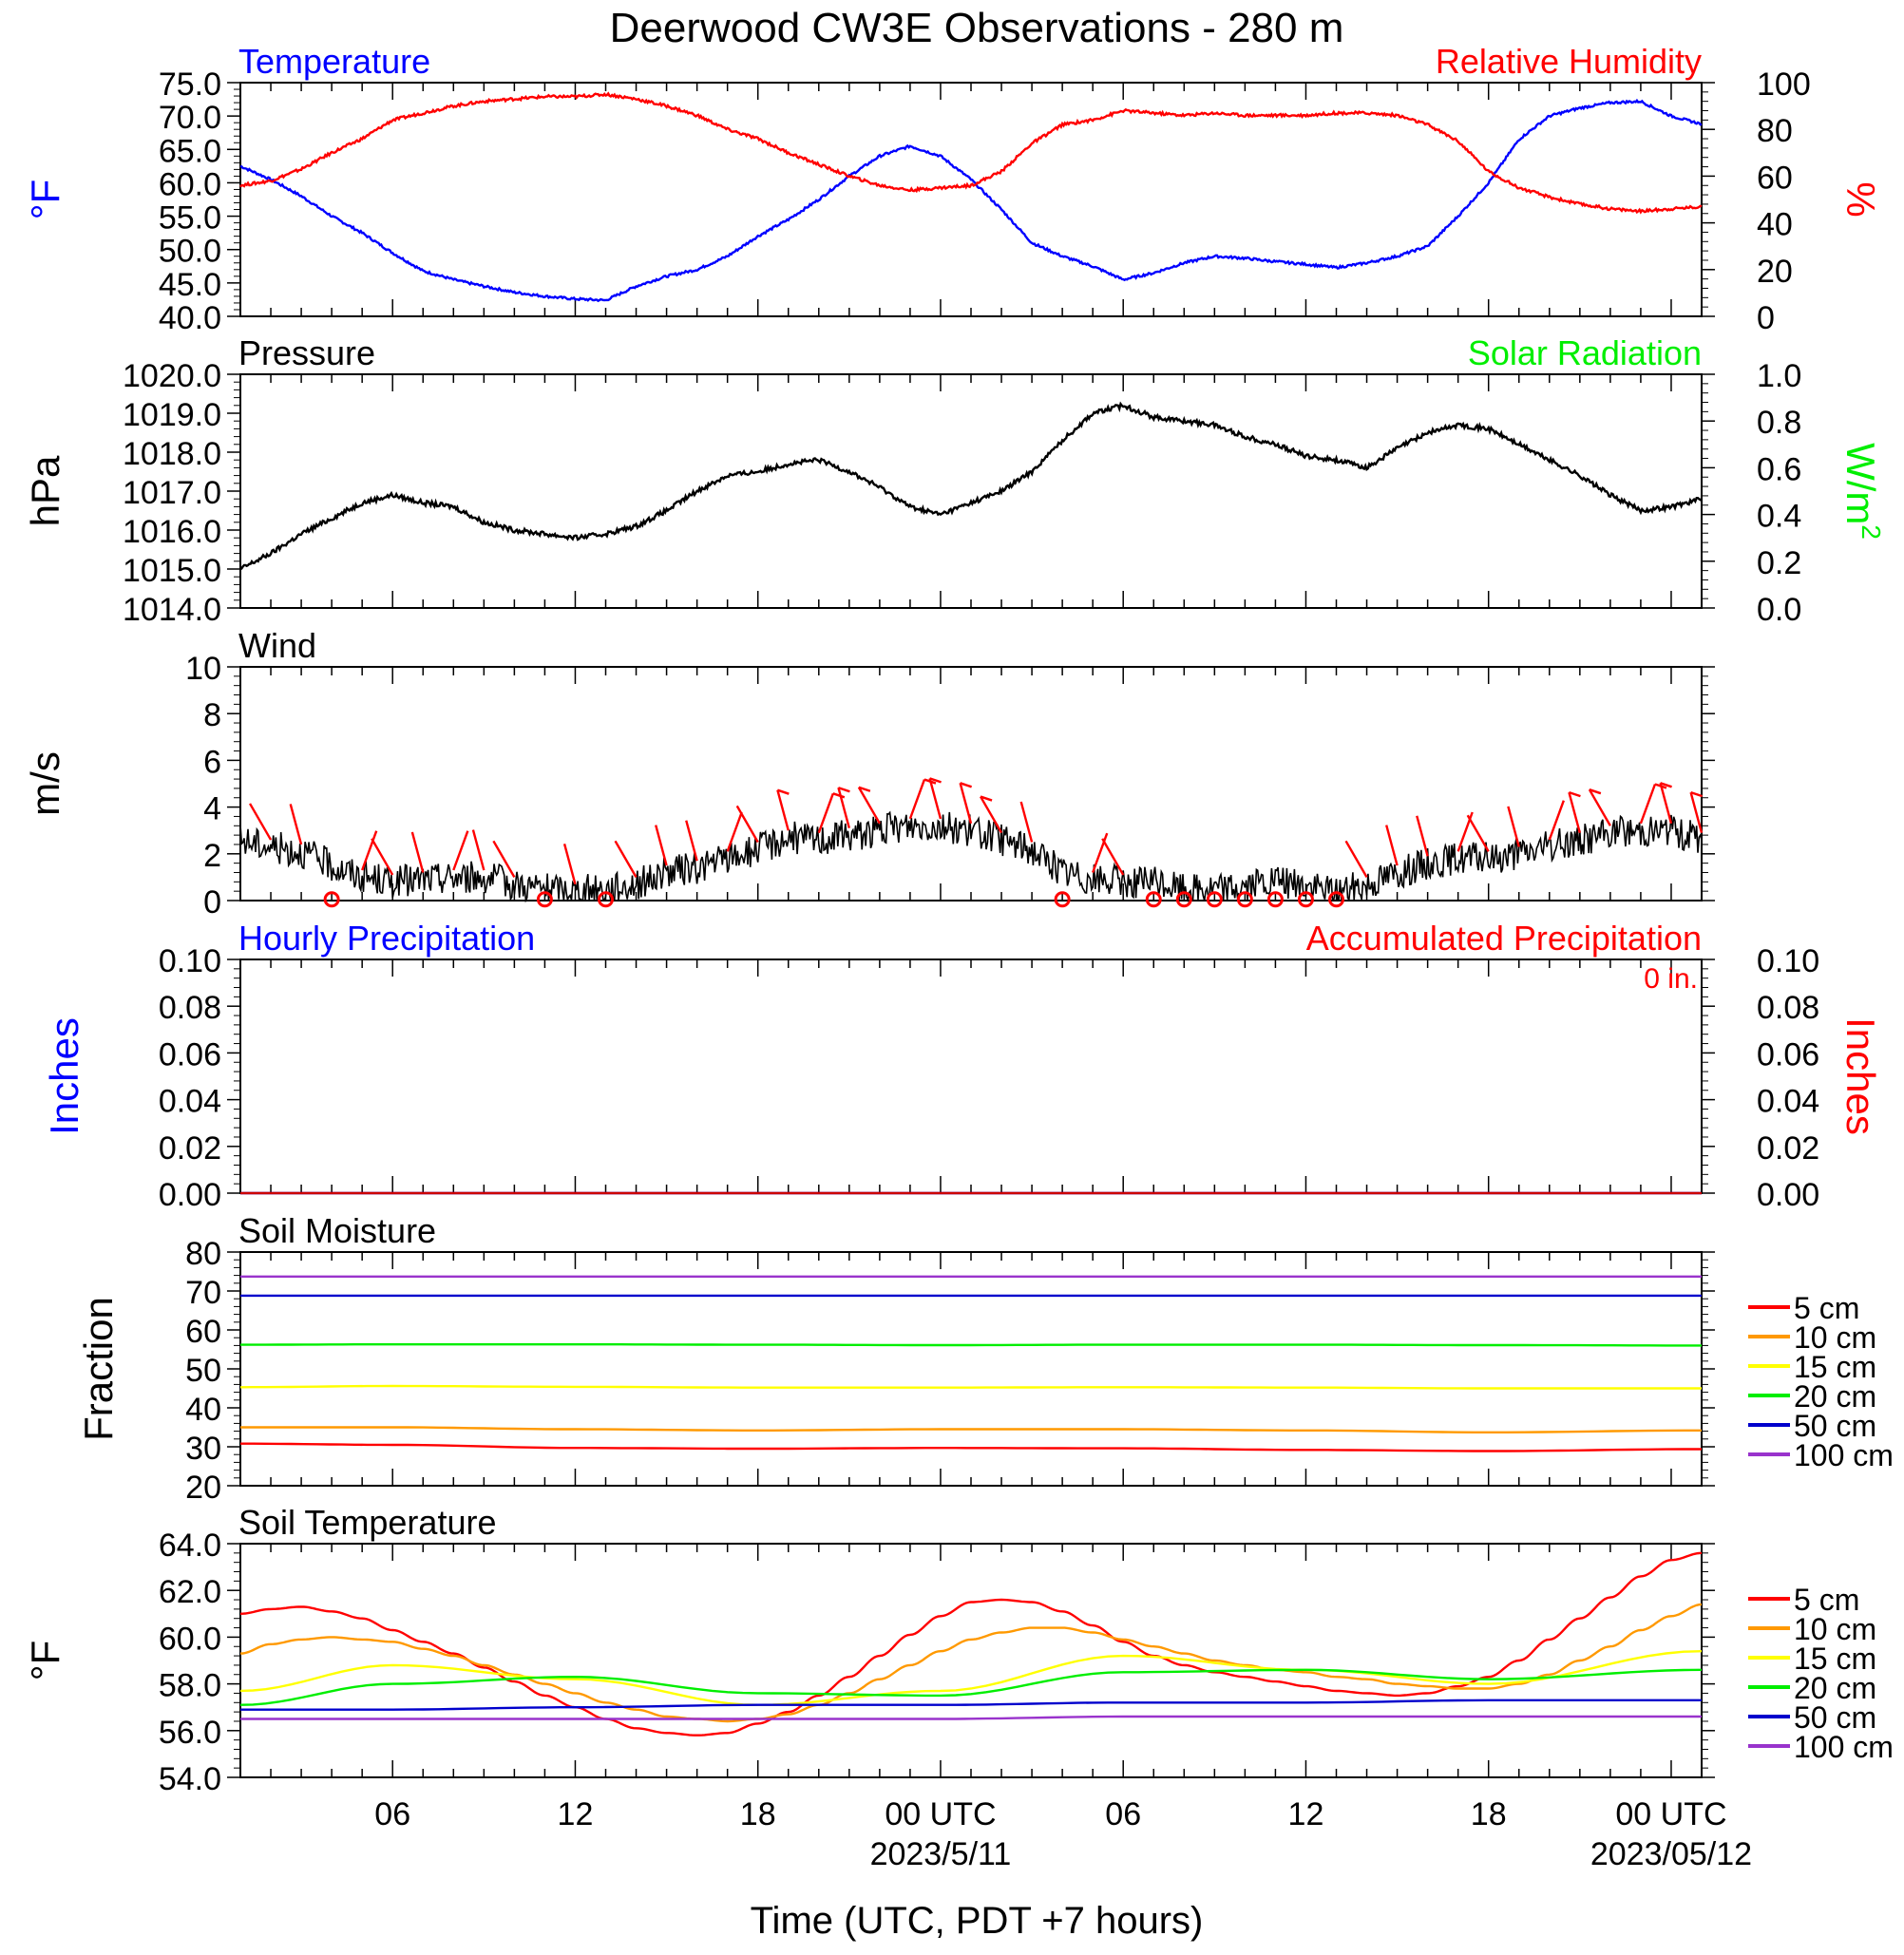  I want to click on y-tick-label-right: 0.00, so click(1788, 1195).